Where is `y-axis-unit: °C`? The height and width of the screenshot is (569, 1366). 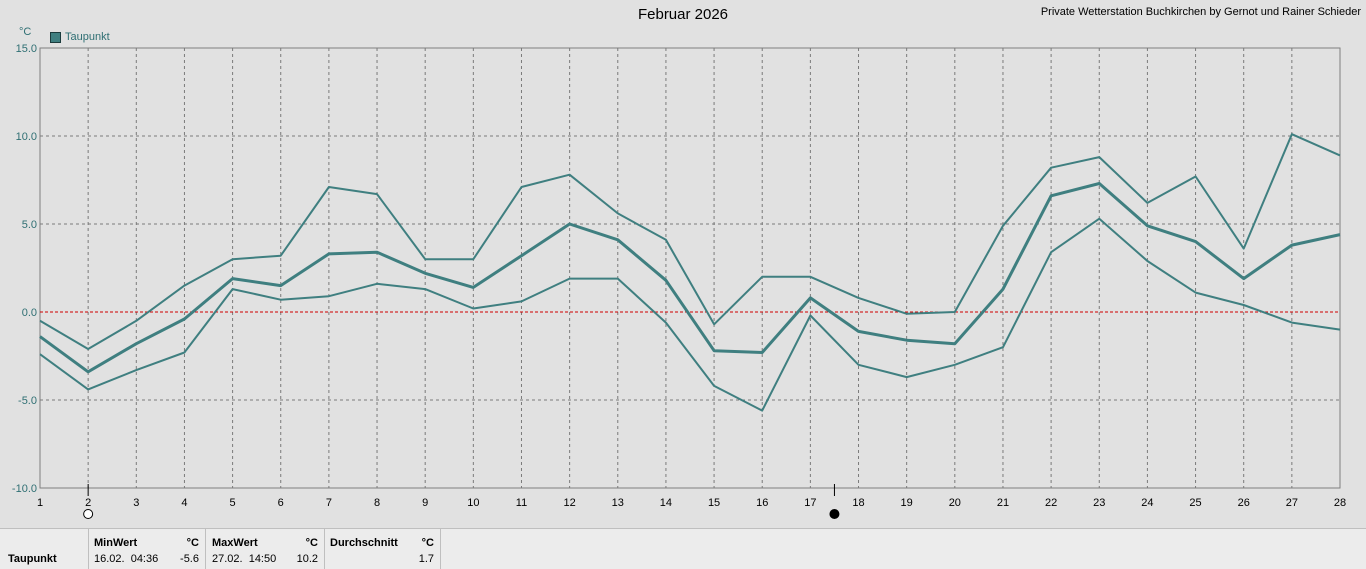 y-axis-unit: °C is located at coordinates (25, 32).